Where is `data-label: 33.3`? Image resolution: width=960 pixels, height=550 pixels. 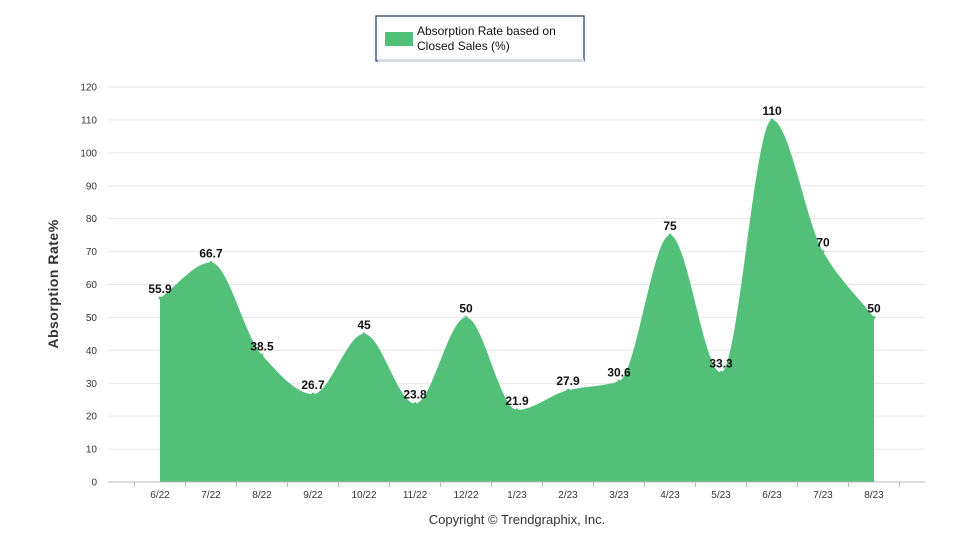 data-label: 33.3 is located at coordinates (721, 363).